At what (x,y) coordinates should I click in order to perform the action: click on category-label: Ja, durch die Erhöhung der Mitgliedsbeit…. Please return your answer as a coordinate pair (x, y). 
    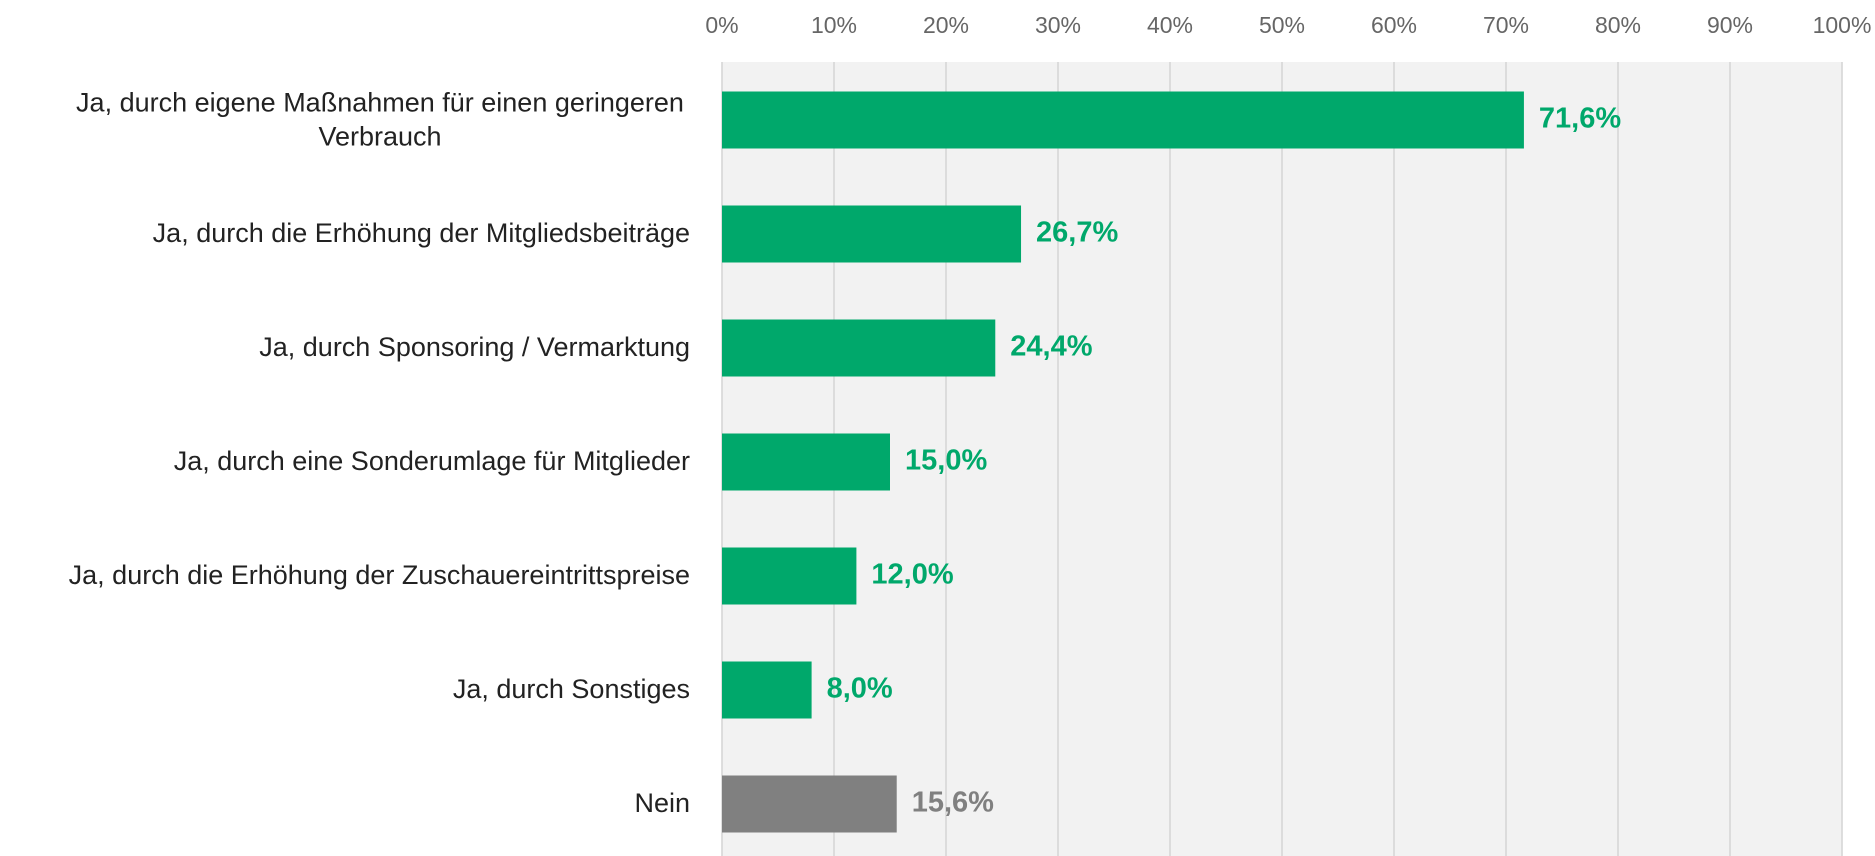
    Looking at the image, I should click on (421, 233).